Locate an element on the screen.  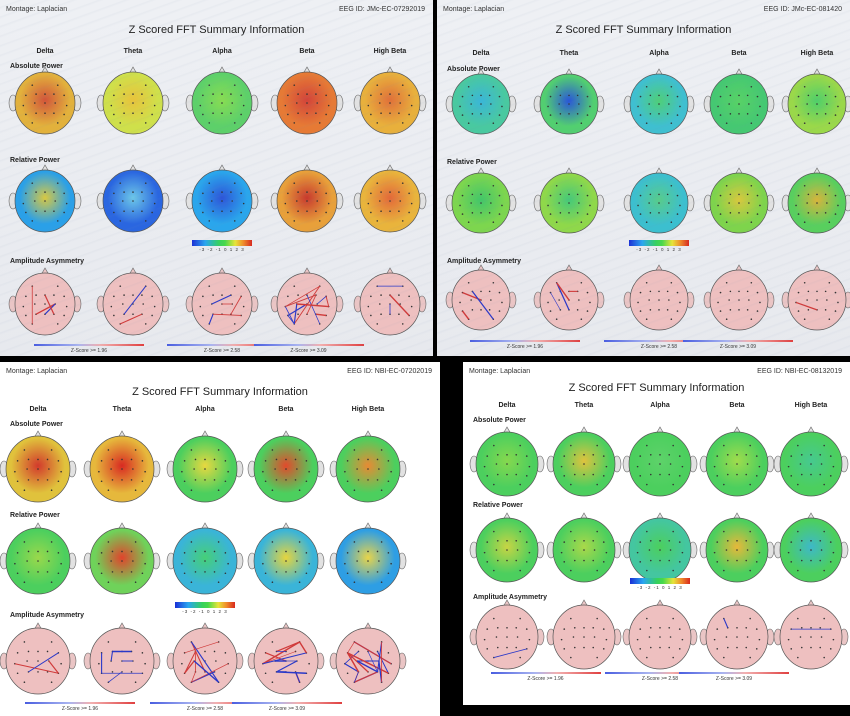
zscore-threshold: Z-Score >= 1.96 is located at coordinates (545, 677).